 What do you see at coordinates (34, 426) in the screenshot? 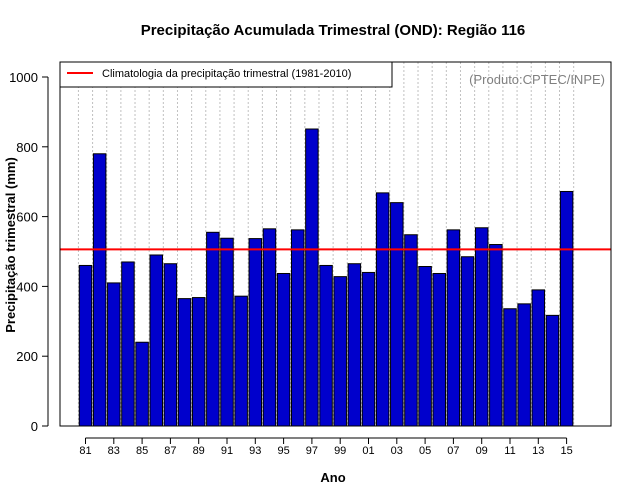
I see `y-tick-label: 0` at bounding box center [34, 426].